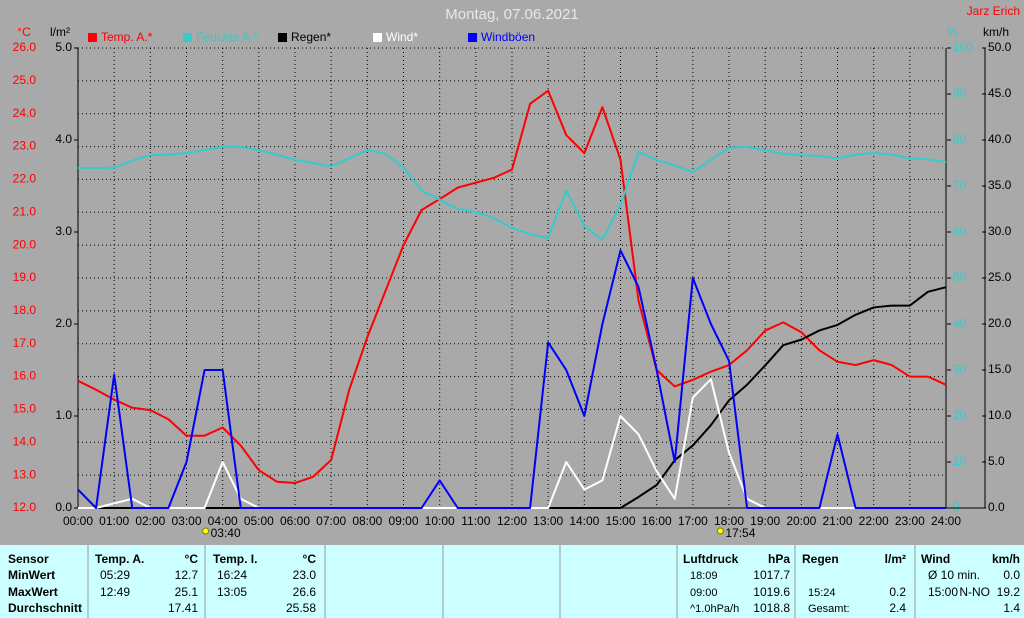  I want to click on y-tick-label: 100, so click(963, 47).